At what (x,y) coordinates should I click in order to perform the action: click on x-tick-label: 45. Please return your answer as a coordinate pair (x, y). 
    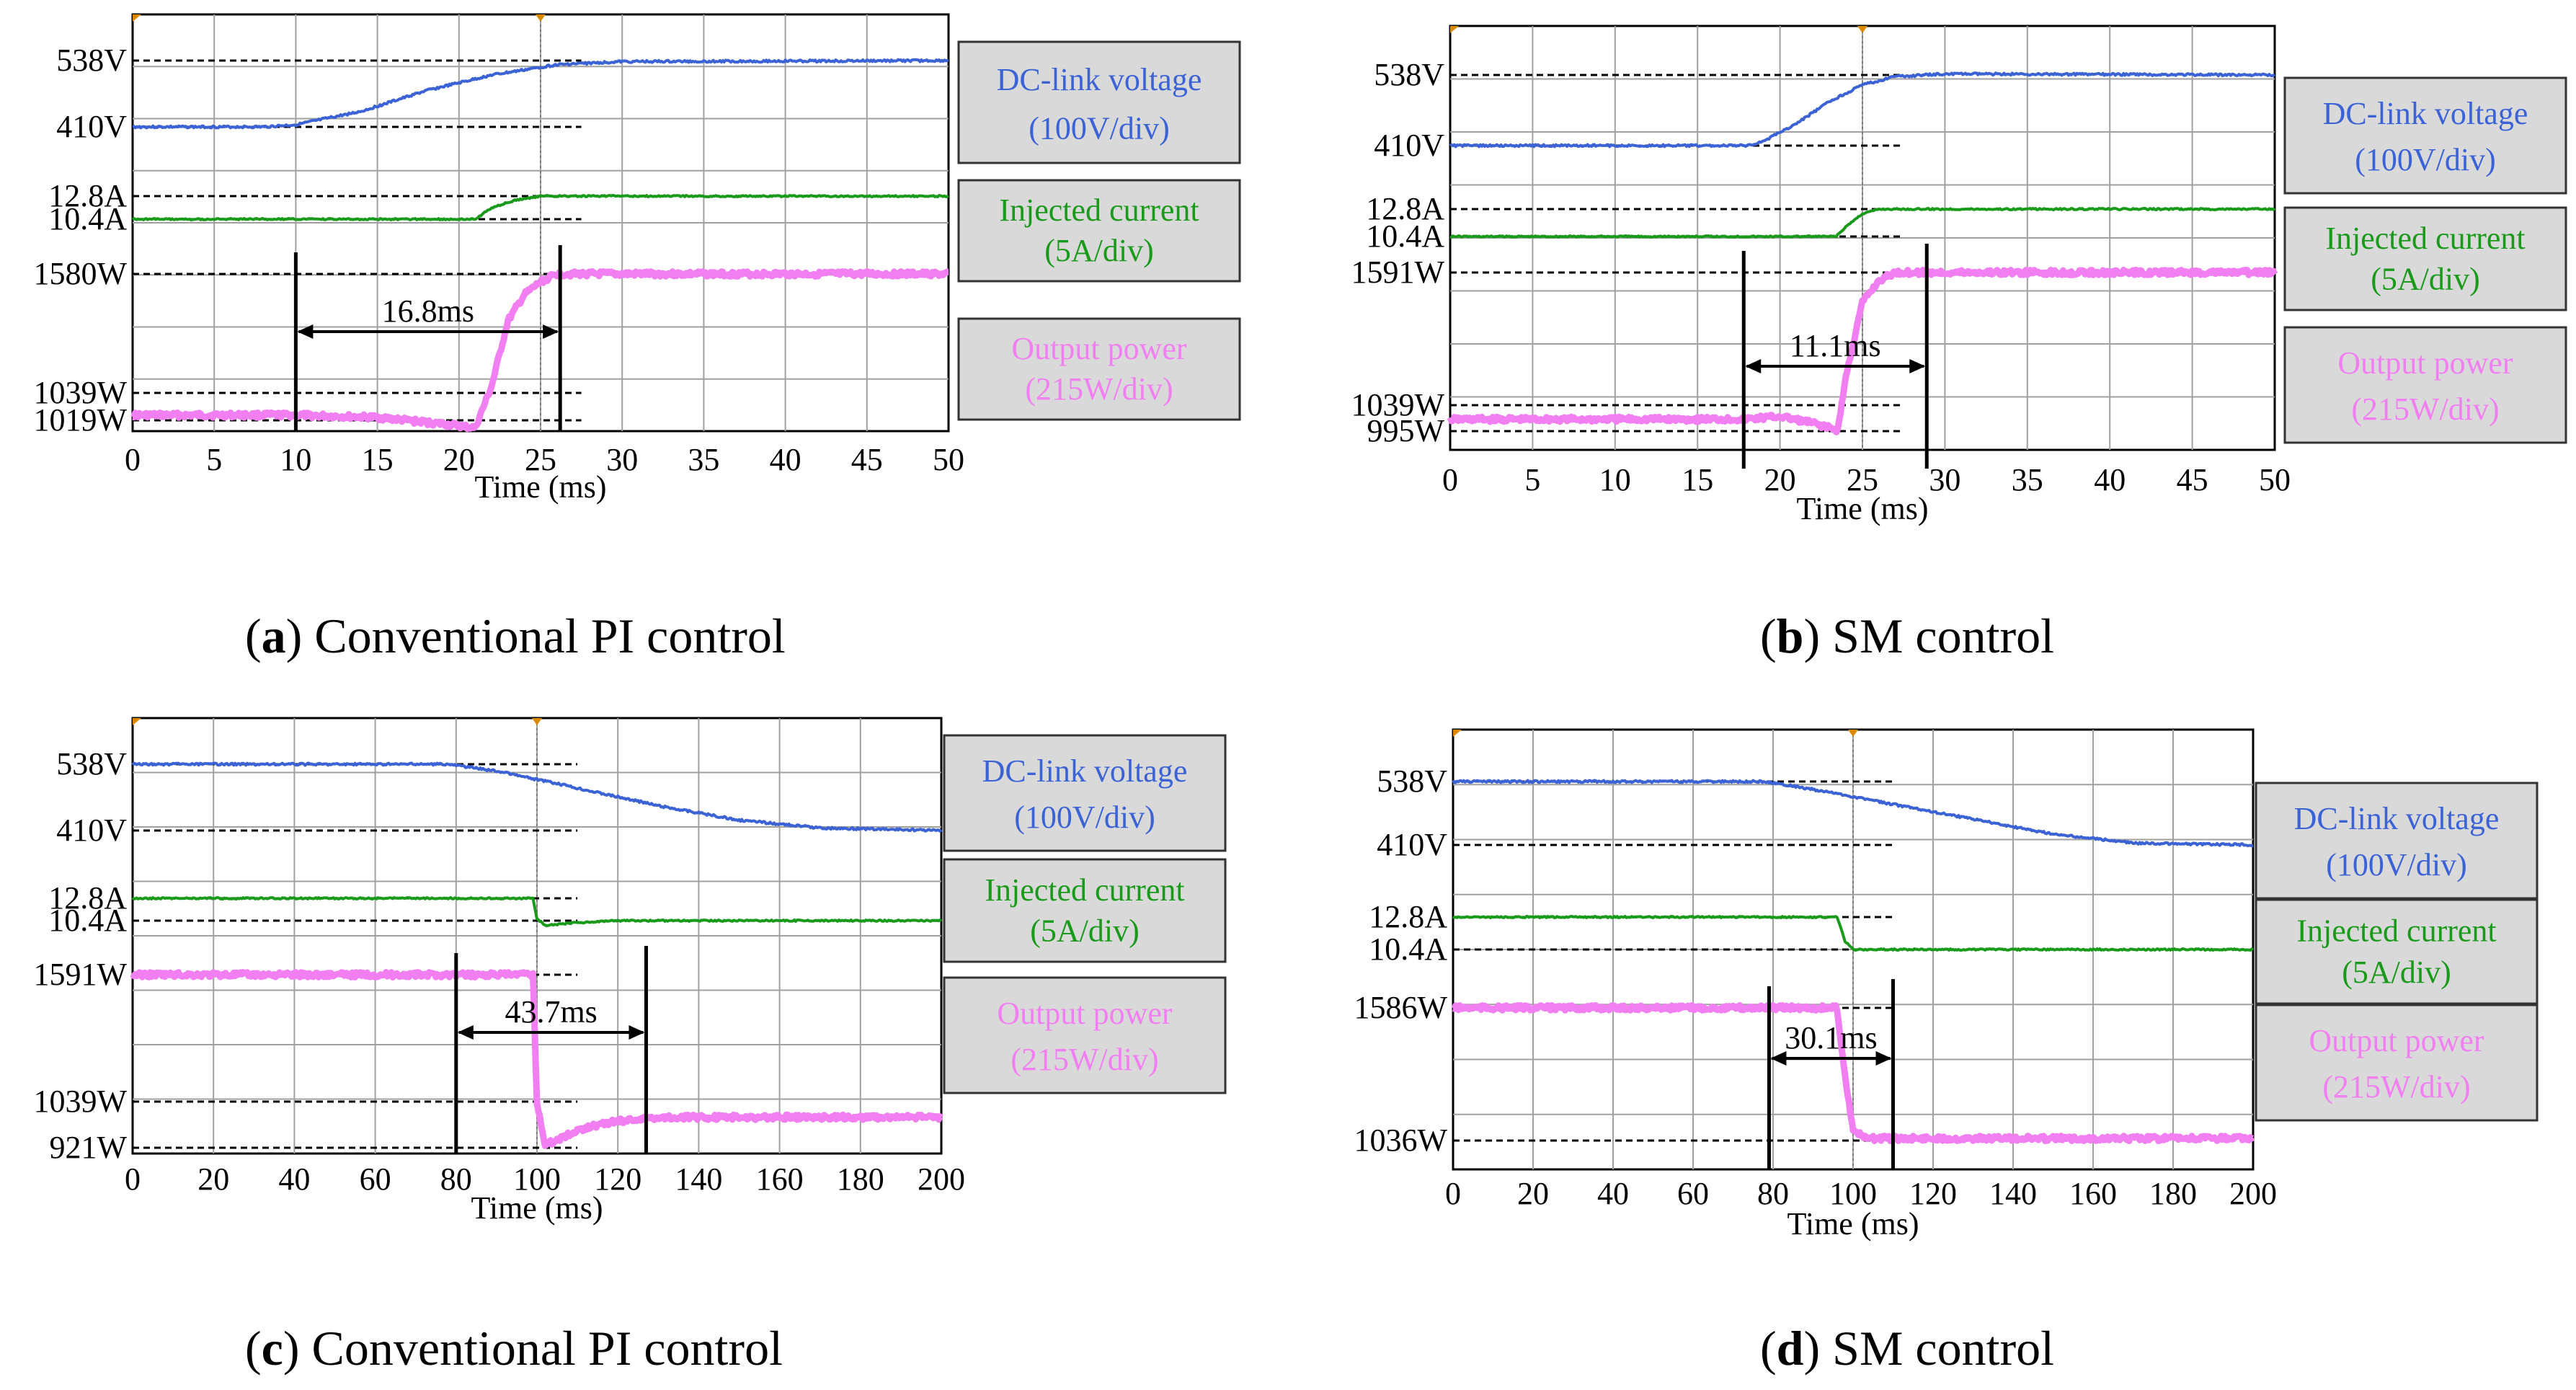
    Looking at the image, I should click on (2192, 479).